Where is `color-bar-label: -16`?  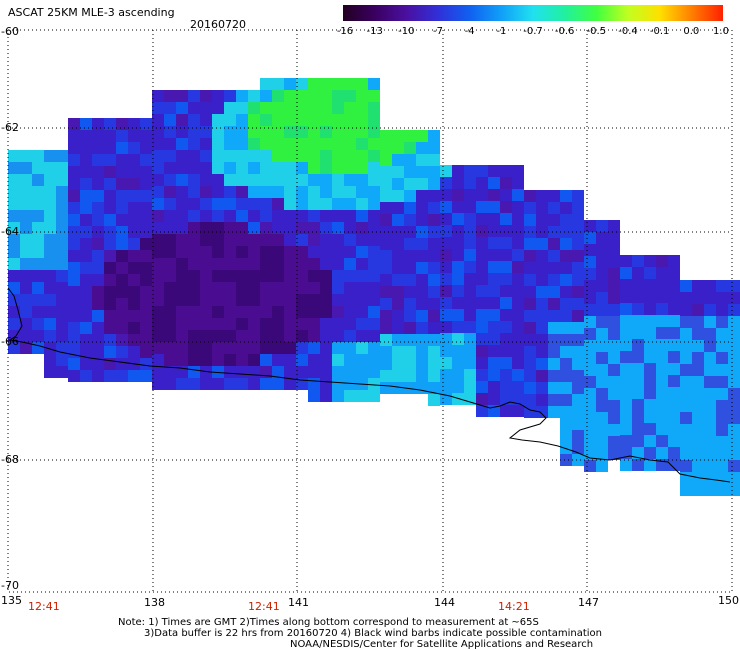
color-bar-label: -16 is located at coordinates (345, 31).